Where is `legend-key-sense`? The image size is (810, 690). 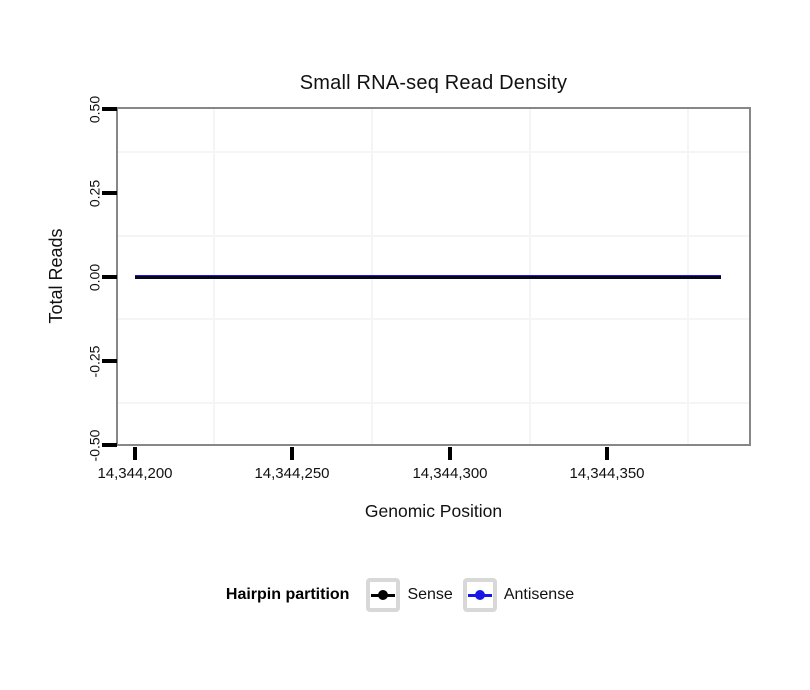
legend-key-sense is located at coordinates (383, 595).